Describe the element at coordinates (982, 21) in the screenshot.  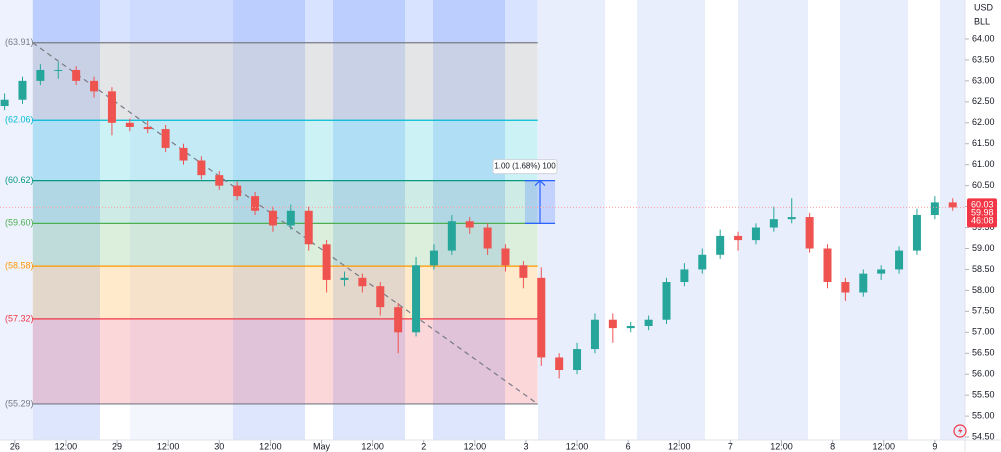
I see `unit: BLL` at that location.